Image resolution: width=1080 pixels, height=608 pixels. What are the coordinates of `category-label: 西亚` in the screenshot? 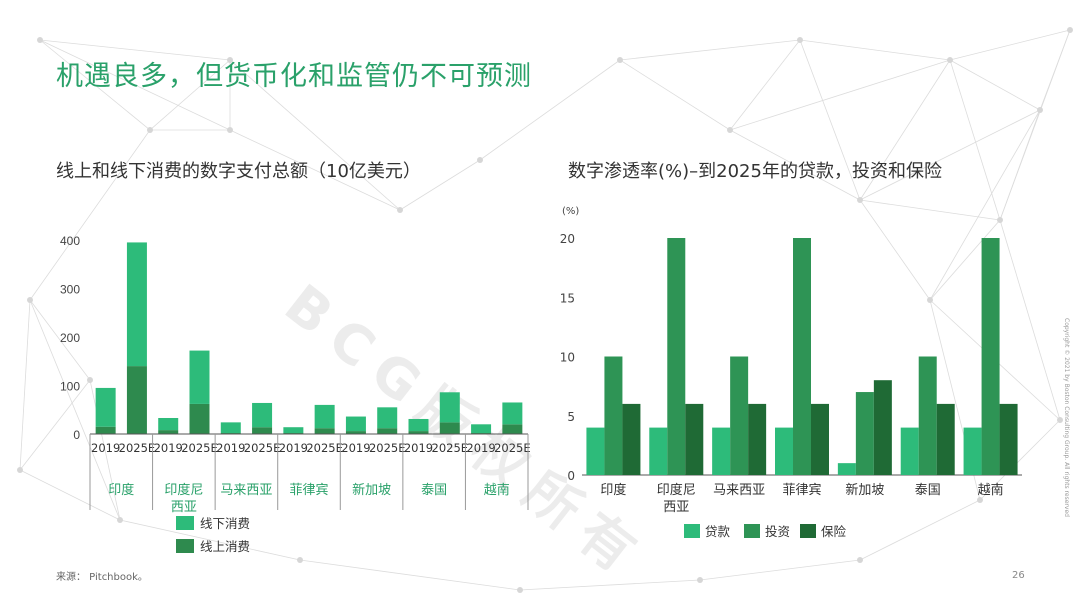 It's located at (676, 507).